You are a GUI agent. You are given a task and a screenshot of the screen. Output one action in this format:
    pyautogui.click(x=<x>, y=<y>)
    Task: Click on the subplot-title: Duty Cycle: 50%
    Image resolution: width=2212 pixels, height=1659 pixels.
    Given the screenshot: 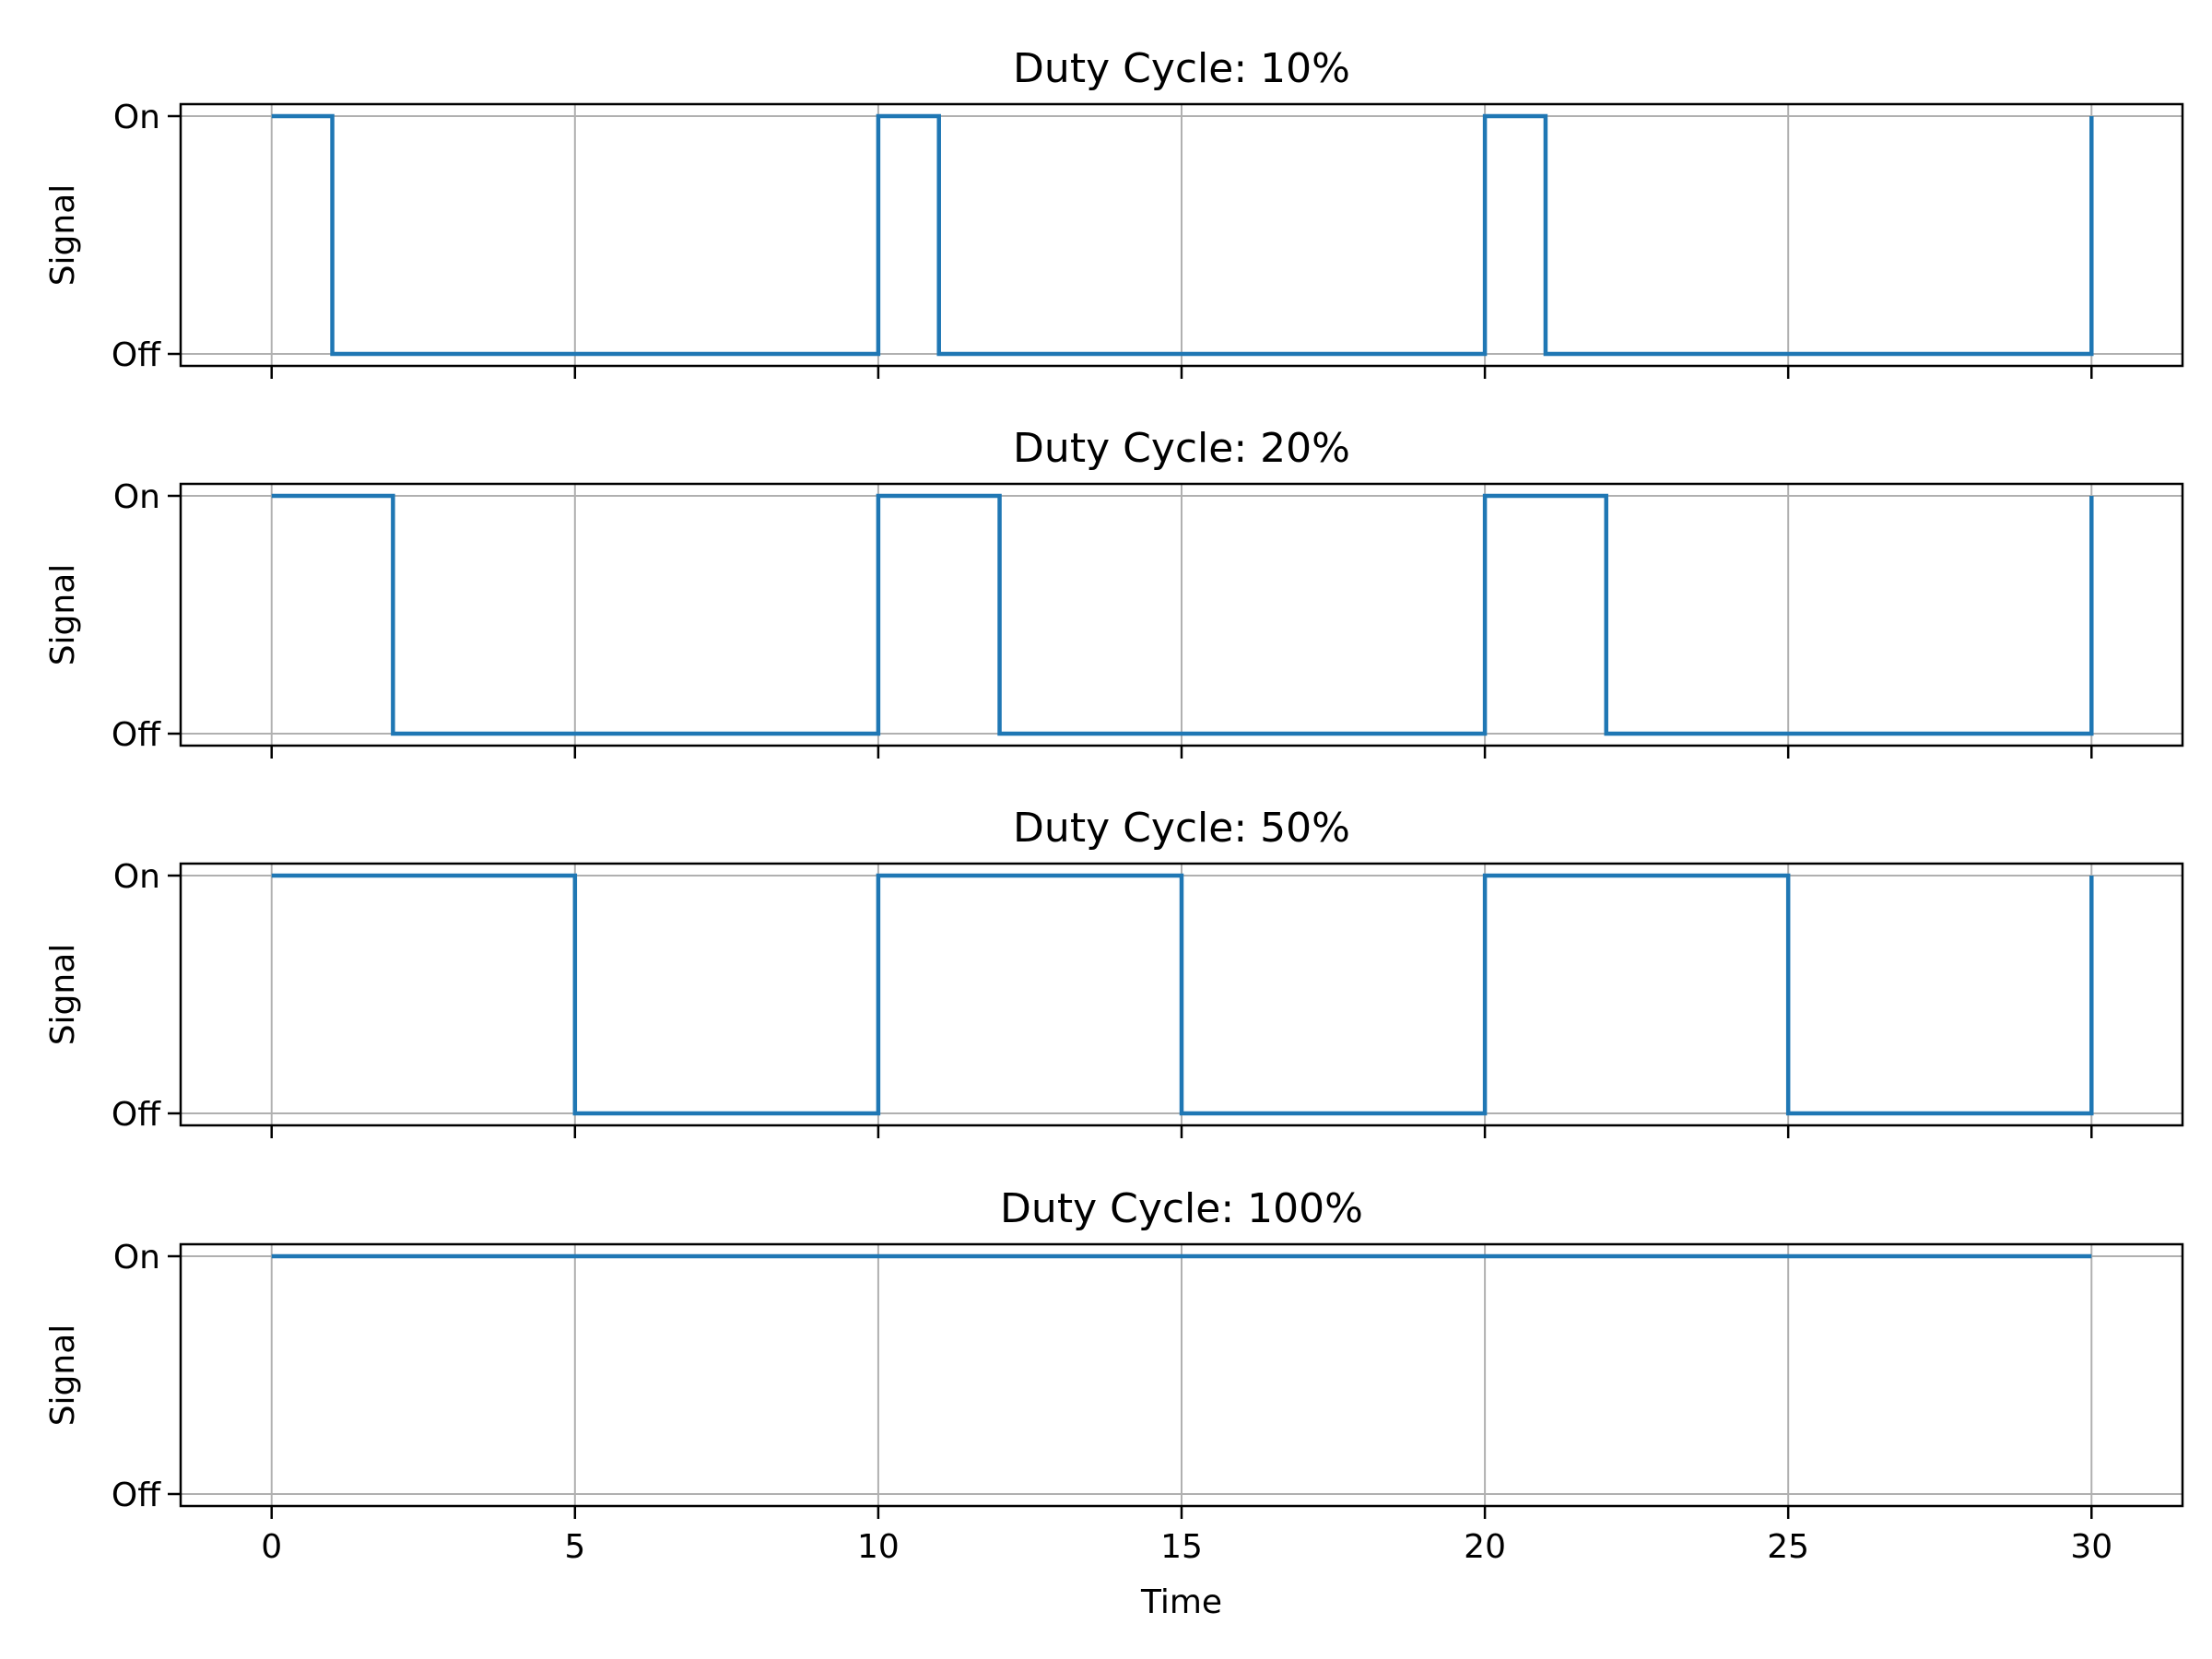 What is the action you would take?
    pyautogui.click(x=1181, y=828)
    